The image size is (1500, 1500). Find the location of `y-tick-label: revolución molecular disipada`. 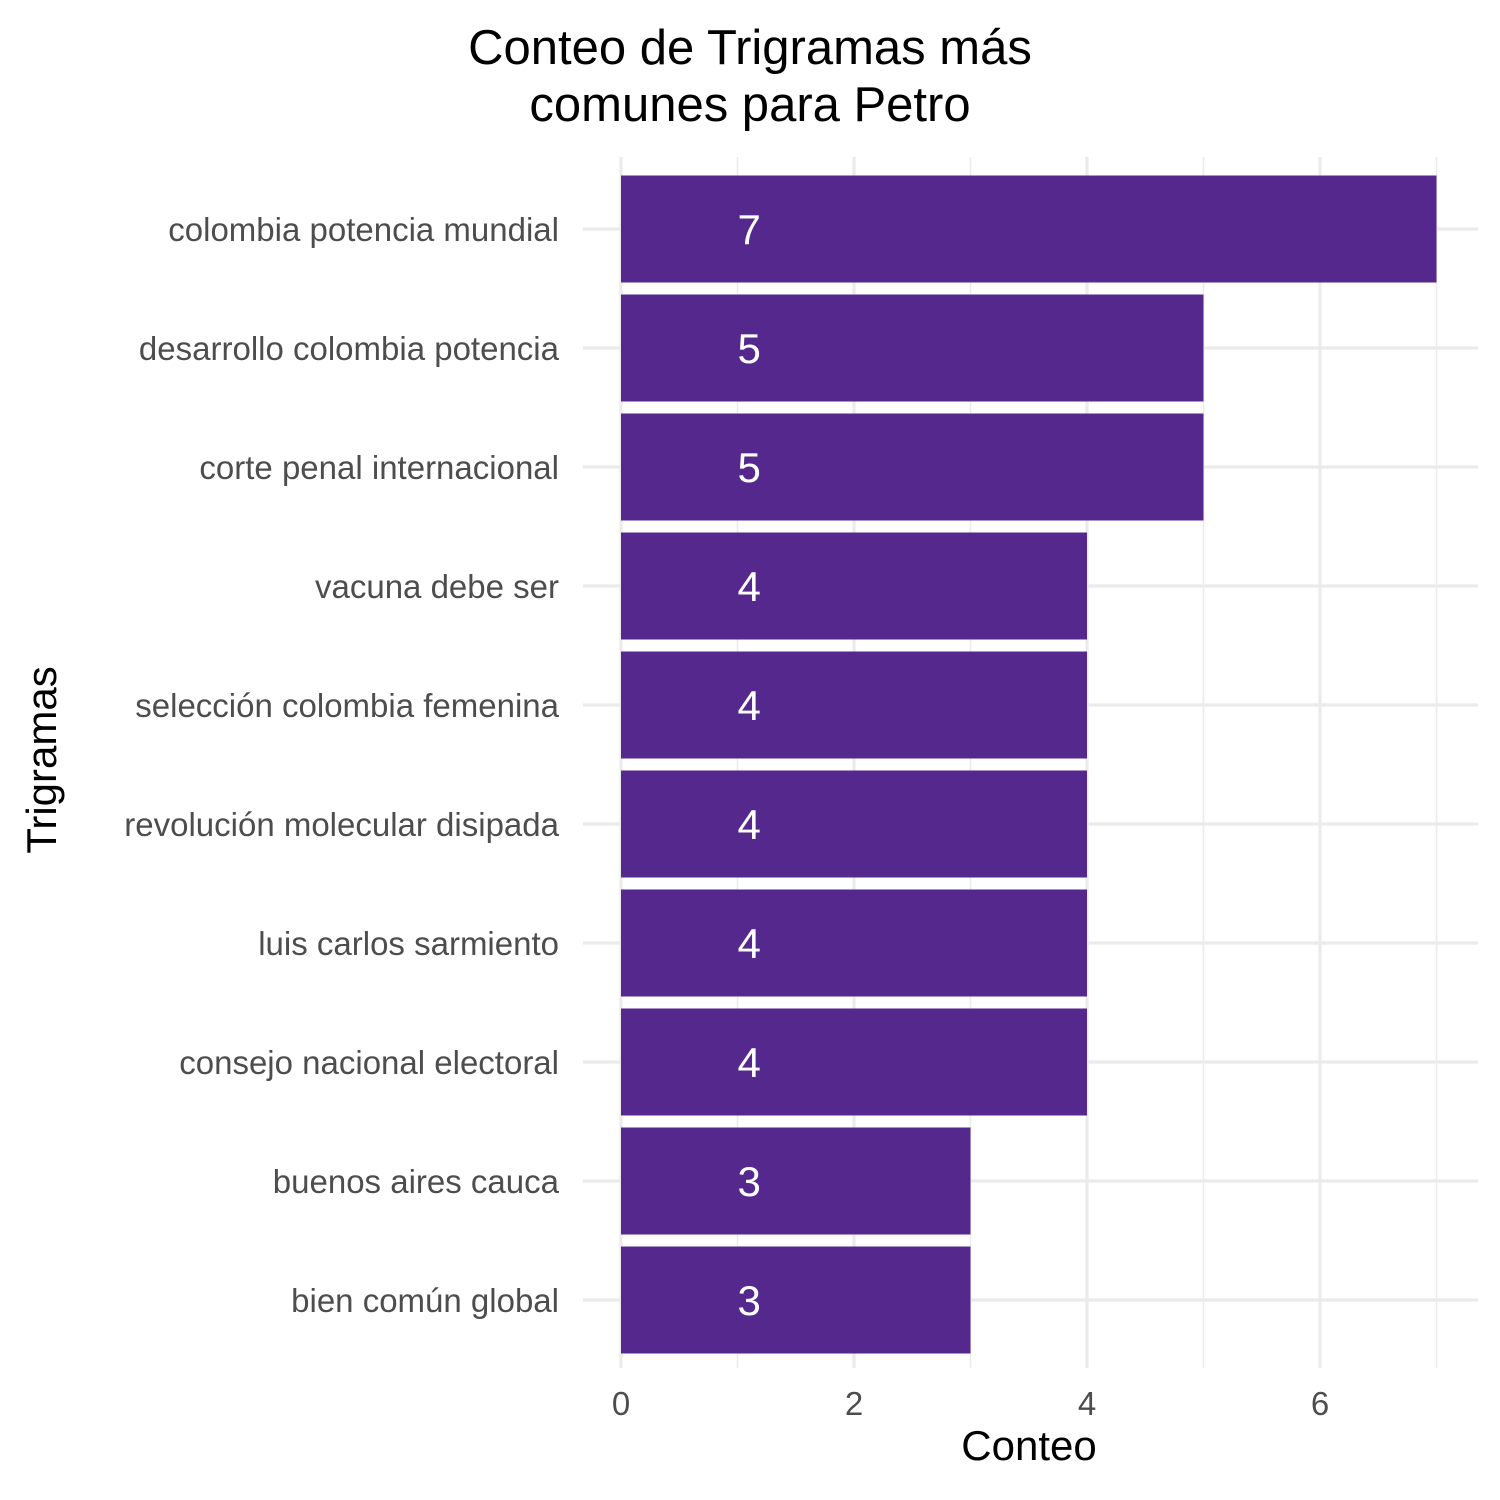

y-tick-label: revolución molecular disipada is located at coordinates (341, 824).